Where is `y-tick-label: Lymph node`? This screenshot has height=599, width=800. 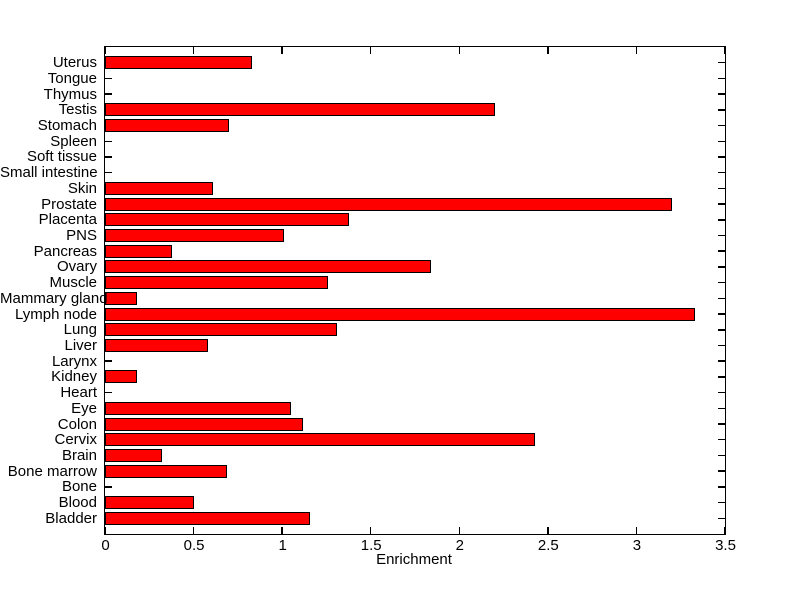 y-tick-label: Lymph node is located at coordinates (55, 314).